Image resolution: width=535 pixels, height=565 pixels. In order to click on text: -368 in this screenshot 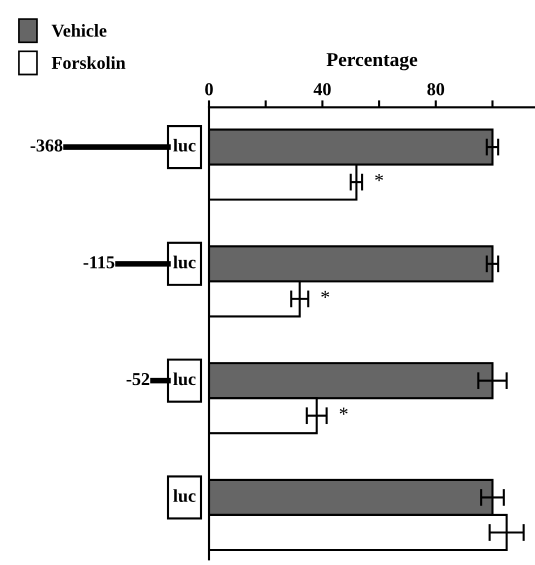, I will do `click(46, 145)`.